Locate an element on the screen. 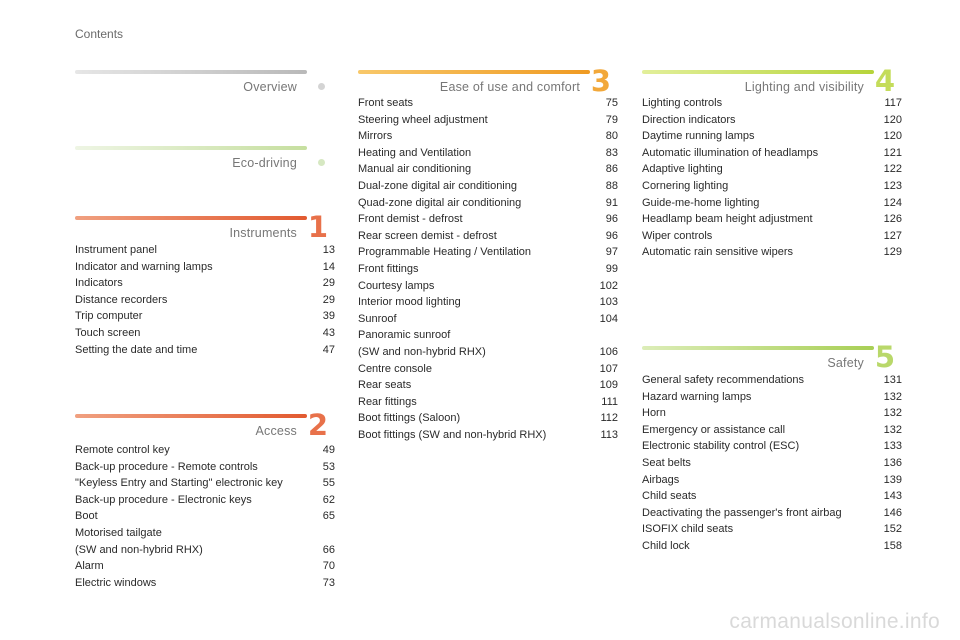 Image resolution: width=960 pixels, height=640 pixels. toc-entry-page: 99 is located at coordinates (611, 268).